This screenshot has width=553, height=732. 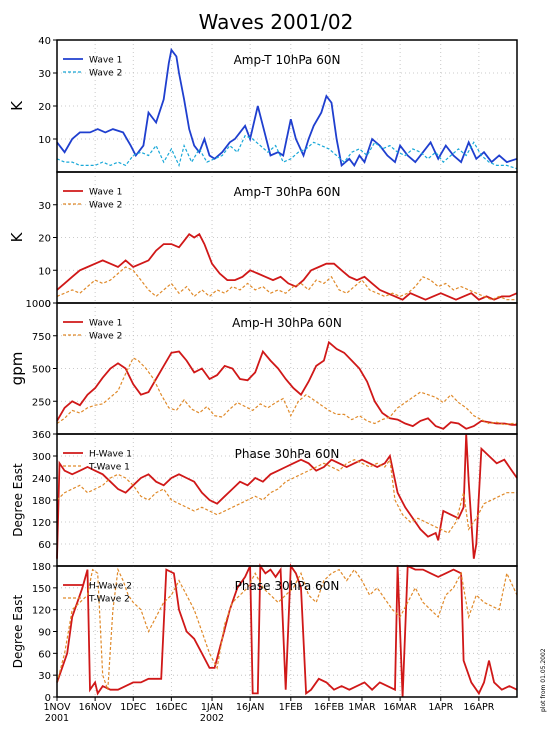 I want to click on y-tick-label: 360, so click(x=41, y=435).